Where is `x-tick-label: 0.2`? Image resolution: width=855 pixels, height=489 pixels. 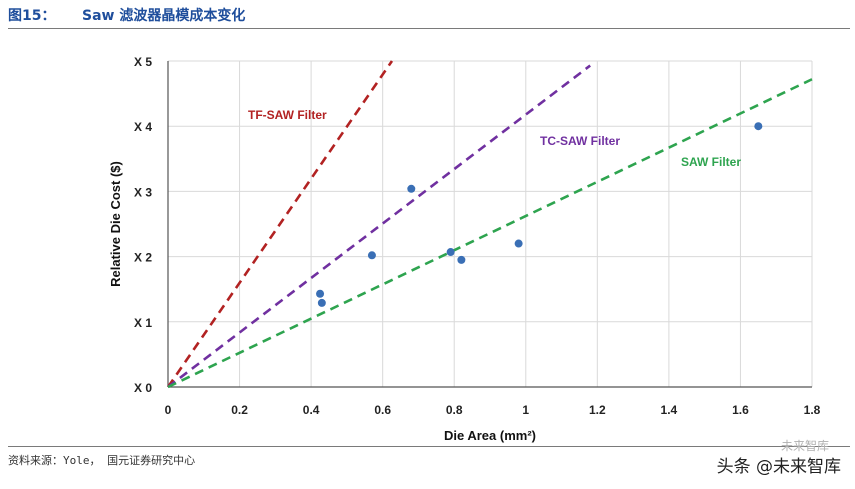 x-tick-label: 0.2 is located at coordinates (239, 410).